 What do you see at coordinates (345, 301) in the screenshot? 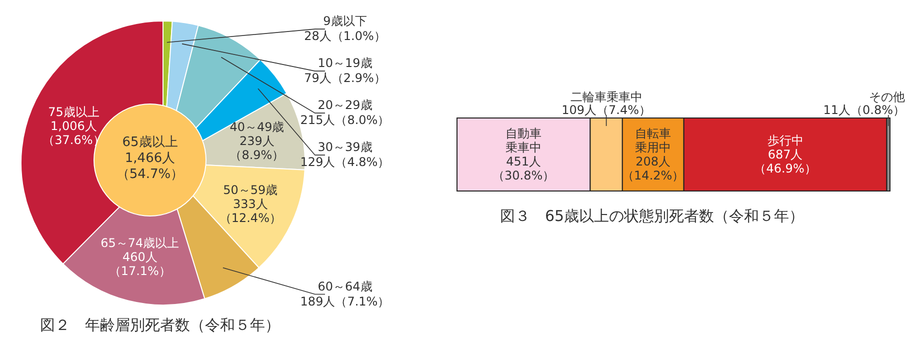
I see `data-label: 189人（7.1%）` at bounding box center [345, 301].